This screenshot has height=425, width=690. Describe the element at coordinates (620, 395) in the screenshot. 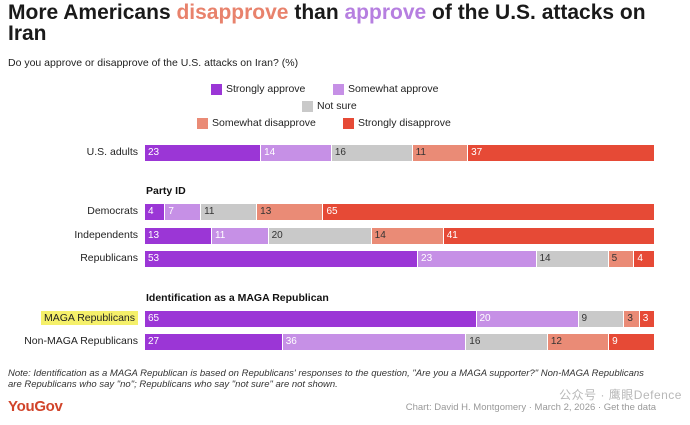

I see `watermark: 公众号 · 鹰眼Defence` at that location.